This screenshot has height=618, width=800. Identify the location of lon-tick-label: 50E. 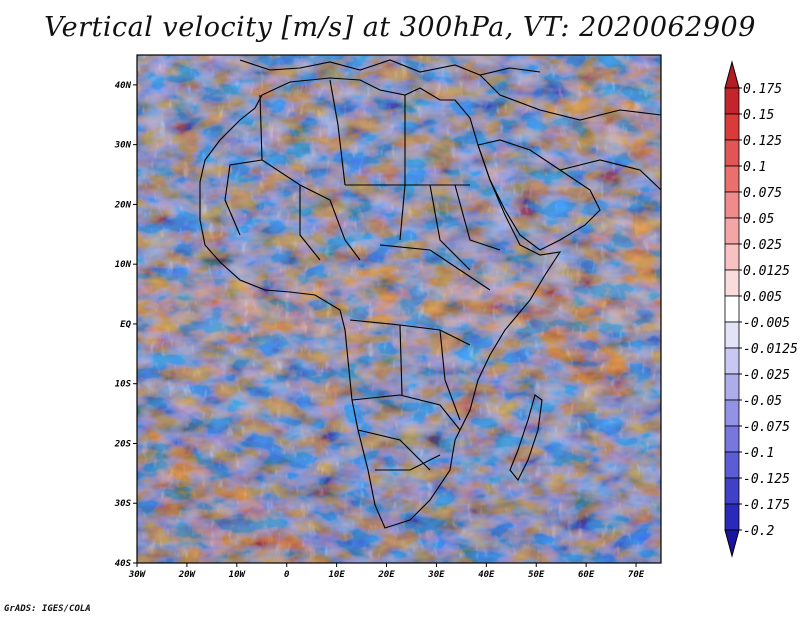
(536, 575).